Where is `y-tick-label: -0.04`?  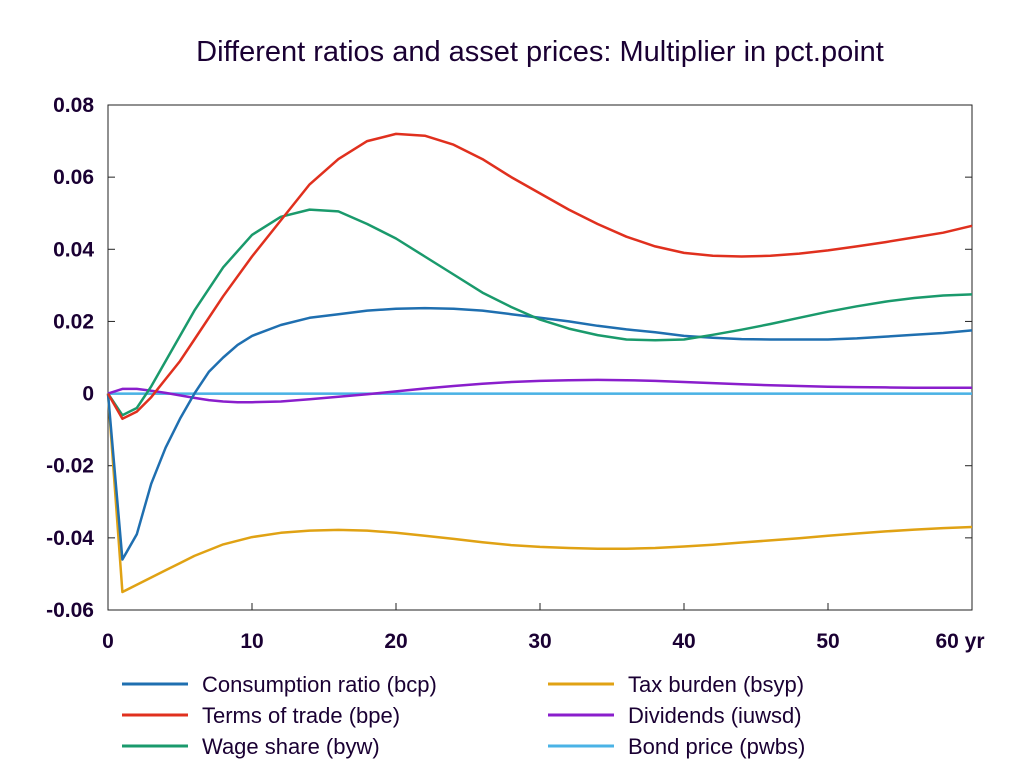 y-tick-label: -0.04 is located at coordinates (70, 538).